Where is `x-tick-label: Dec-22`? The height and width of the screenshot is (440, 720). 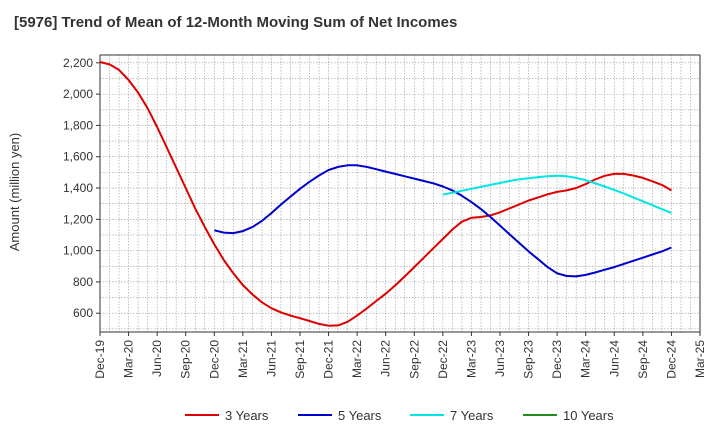 x-tick-label: Dec-22 is located at coordinates (443, 359).